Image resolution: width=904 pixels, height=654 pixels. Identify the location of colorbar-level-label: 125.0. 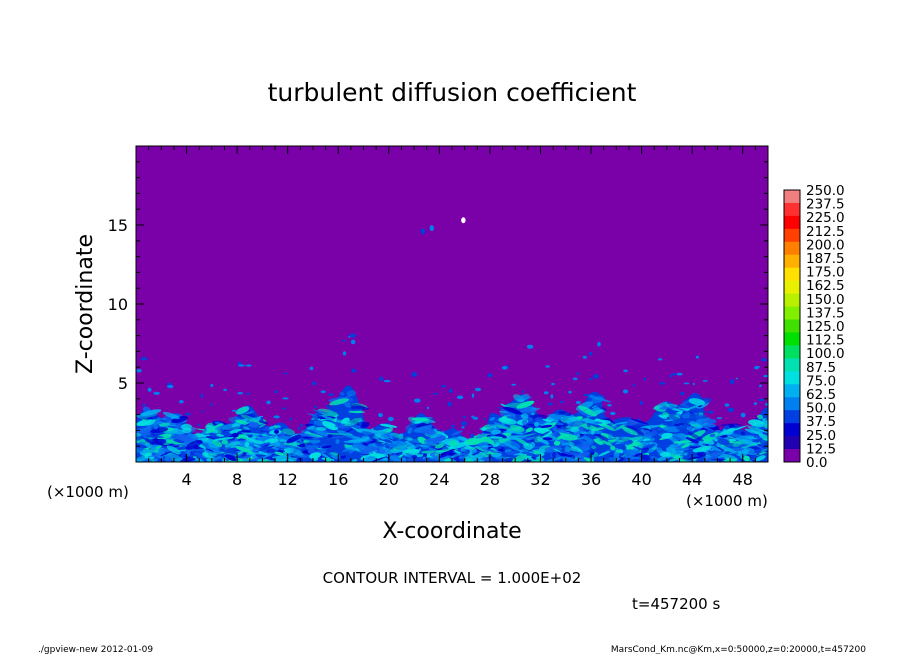
(825, 327).